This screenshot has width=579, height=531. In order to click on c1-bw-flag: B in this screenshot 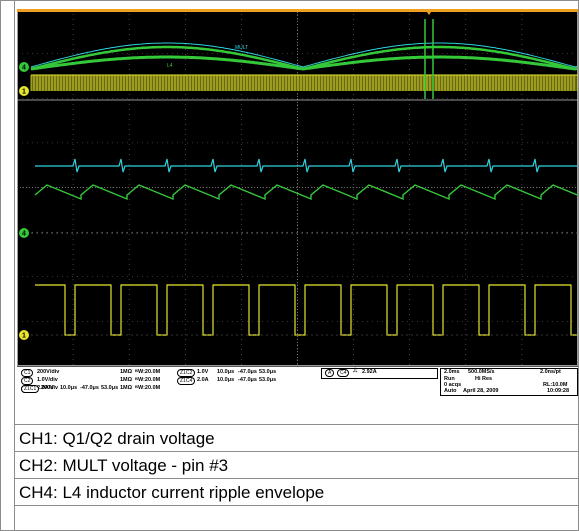, I will do `click(136, 370)`.